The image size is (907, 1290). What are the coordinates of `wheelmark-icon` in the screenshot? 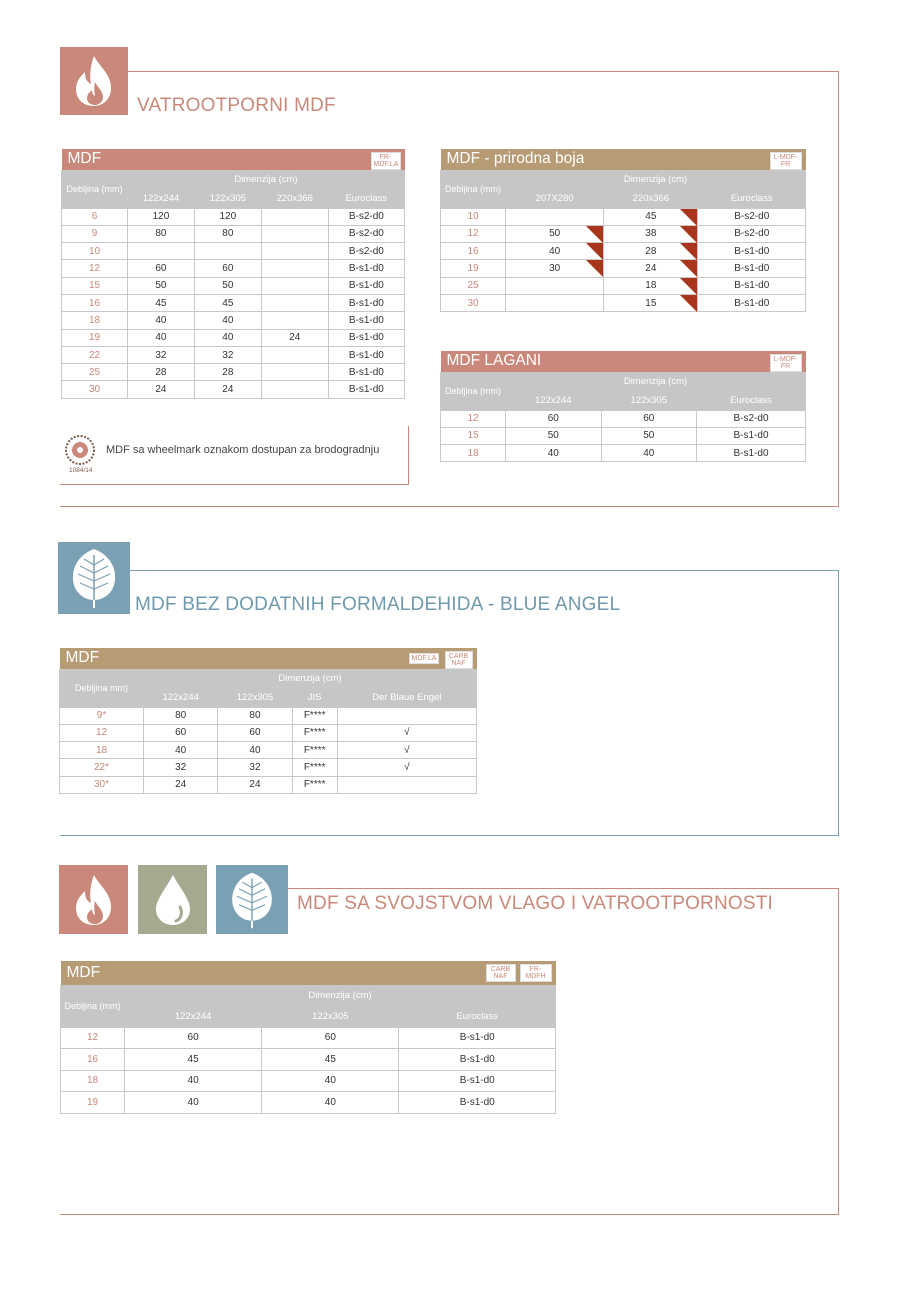 It's located at (80, 452).